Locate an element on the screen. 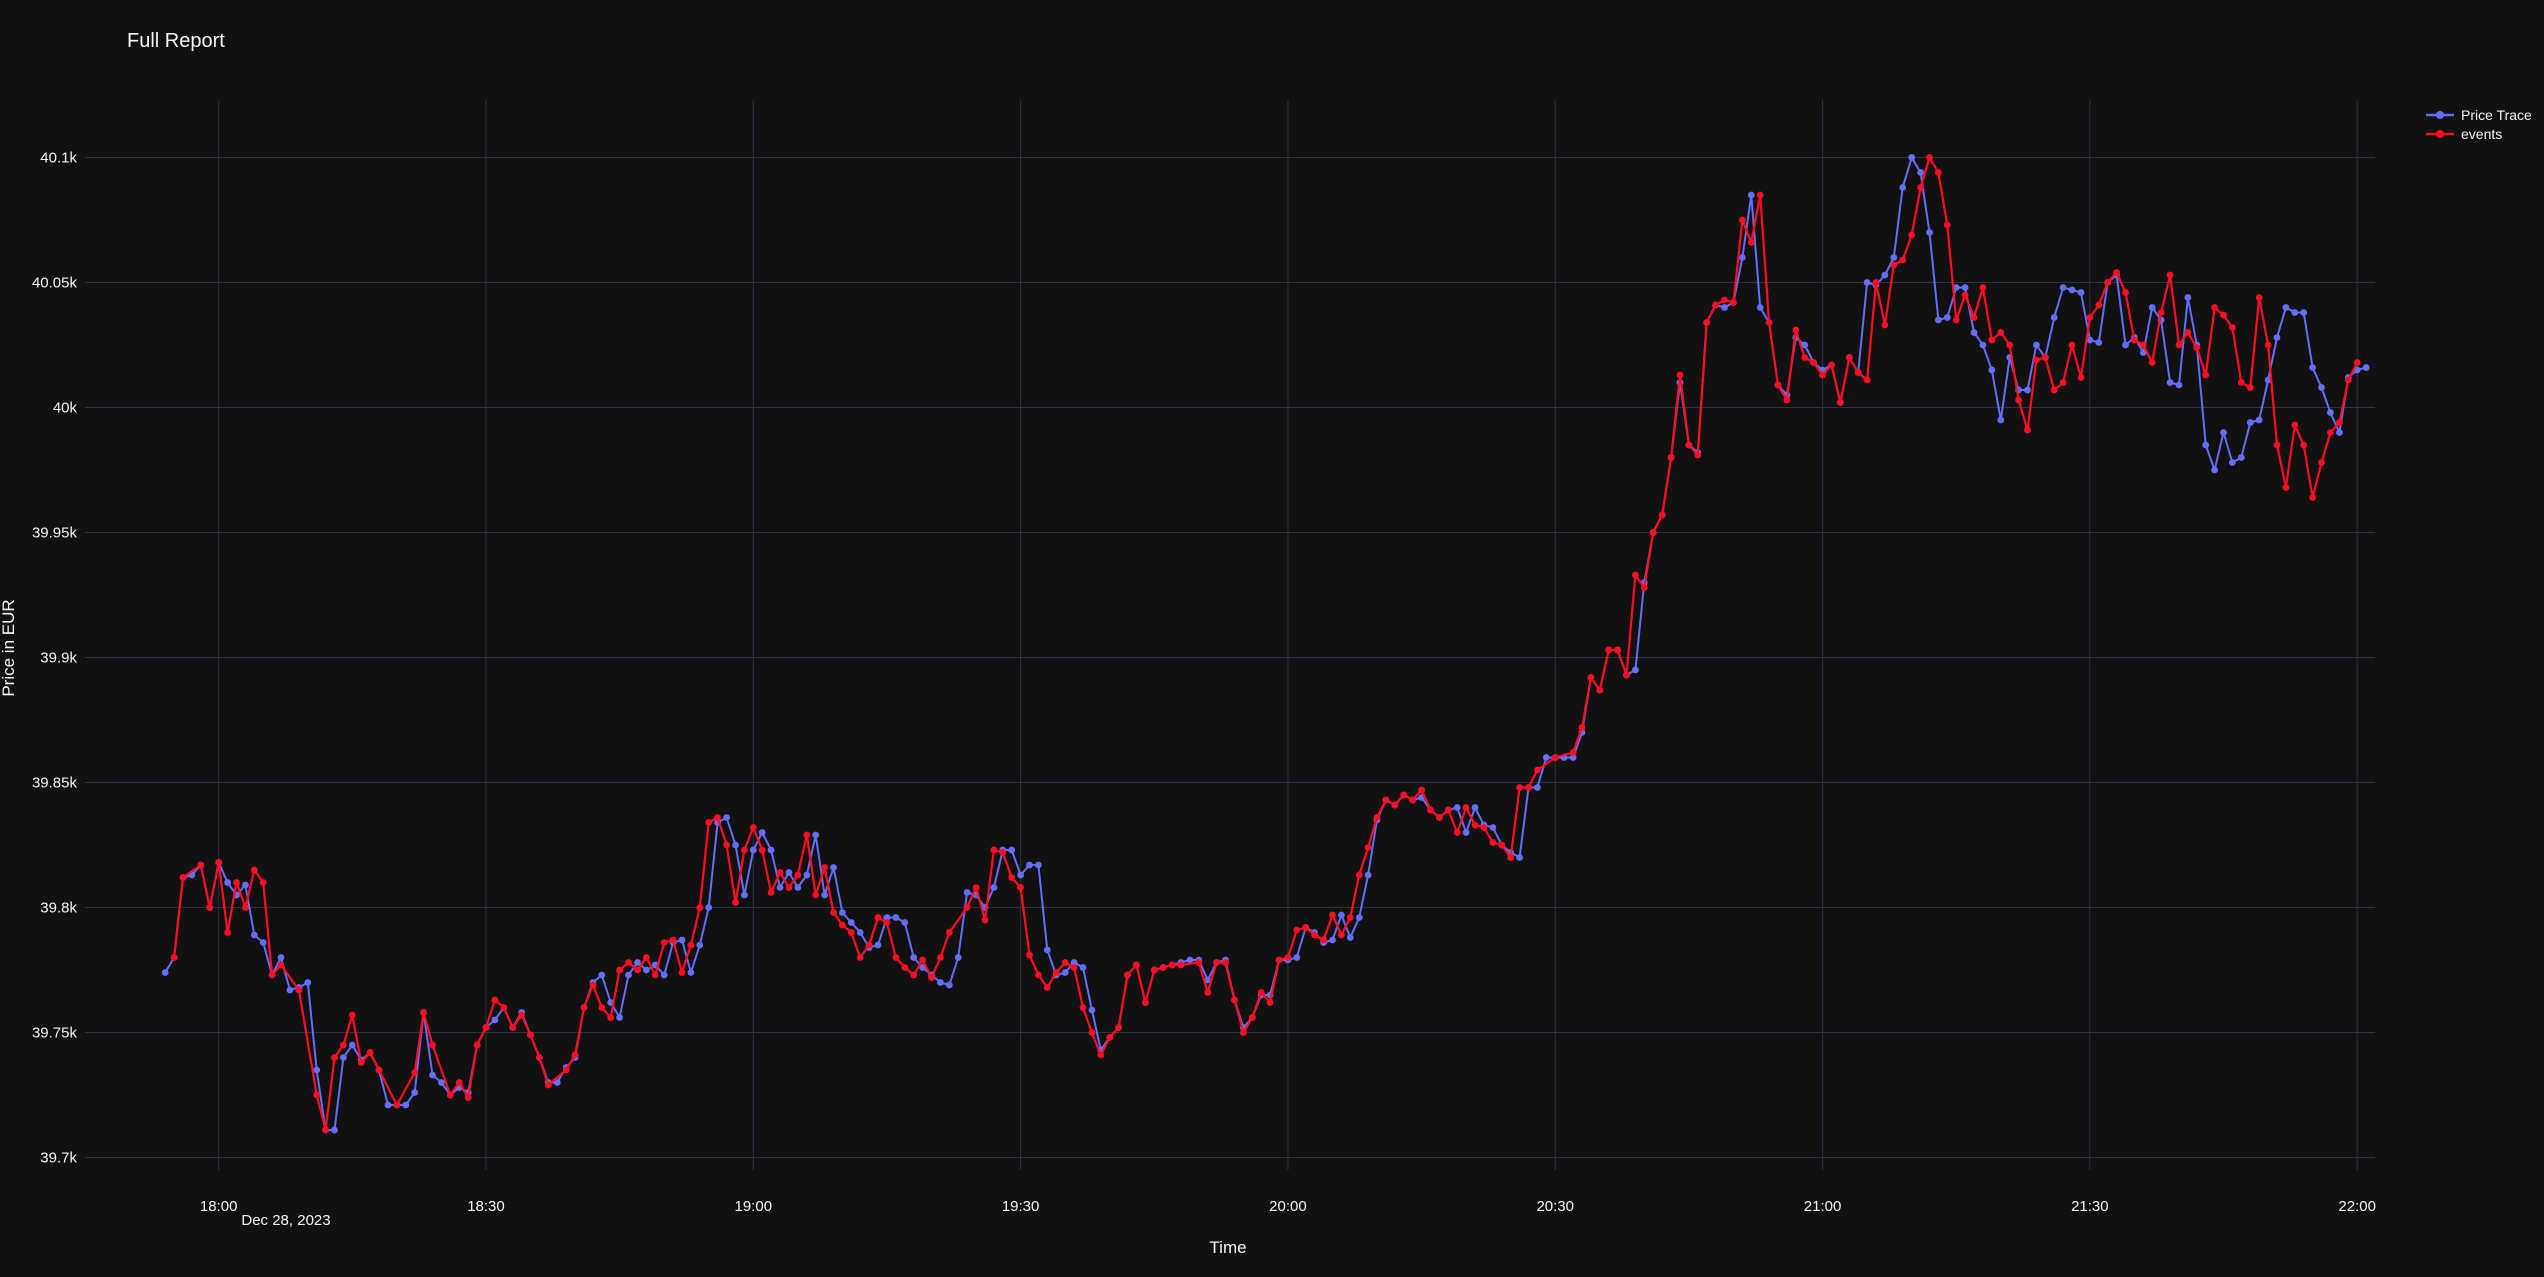  x-tick-label: 21:00 is located at coordinates (1823, 1206).